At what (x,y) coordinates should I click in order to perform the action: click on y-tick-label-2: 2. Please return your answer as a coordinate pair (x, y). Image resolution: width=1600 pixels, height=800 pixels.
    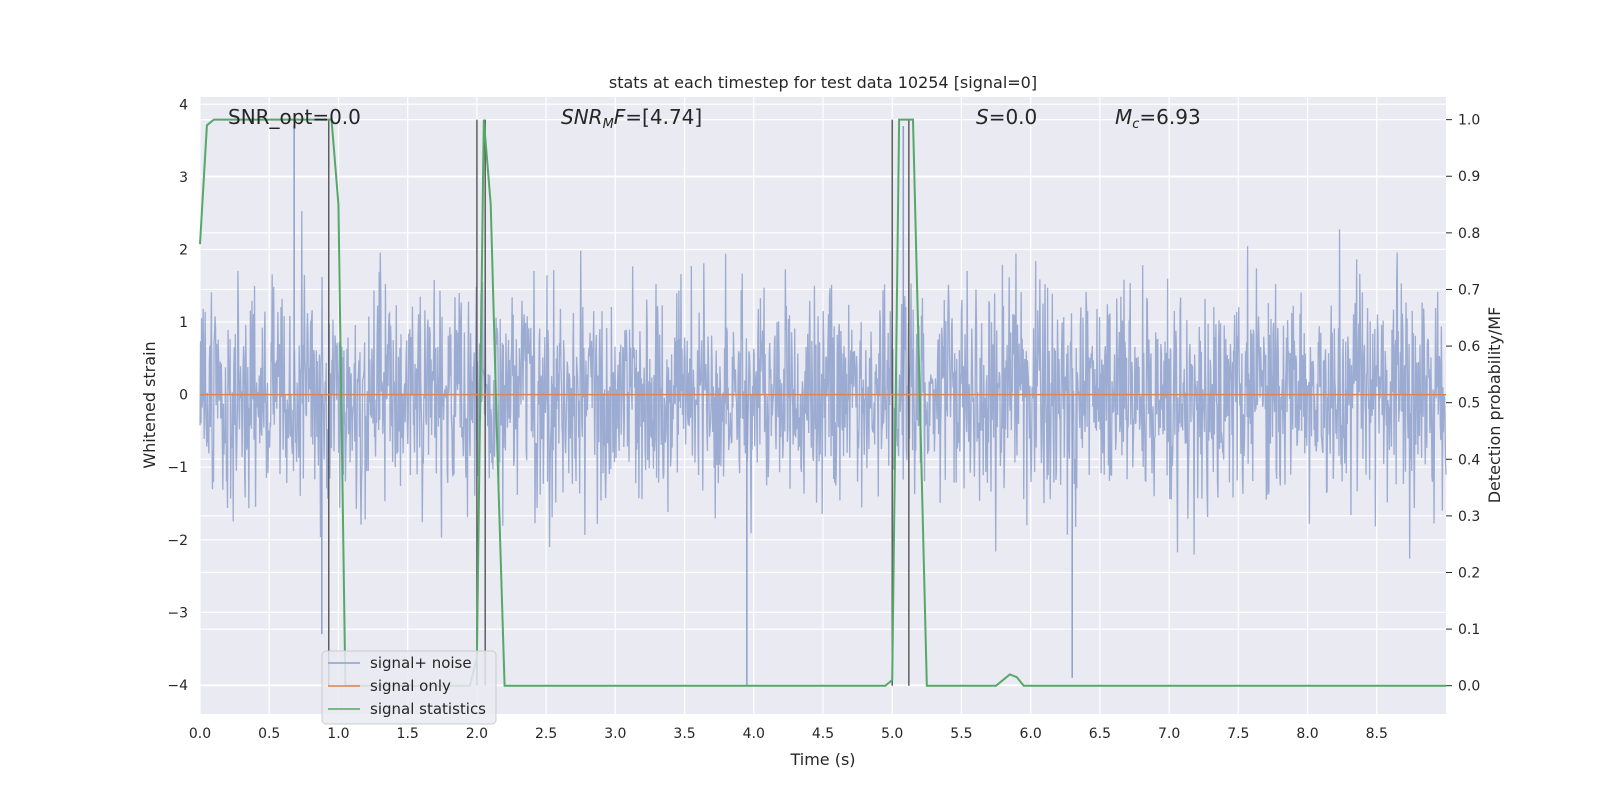
    Looking at the image, I should click on (183, 250).